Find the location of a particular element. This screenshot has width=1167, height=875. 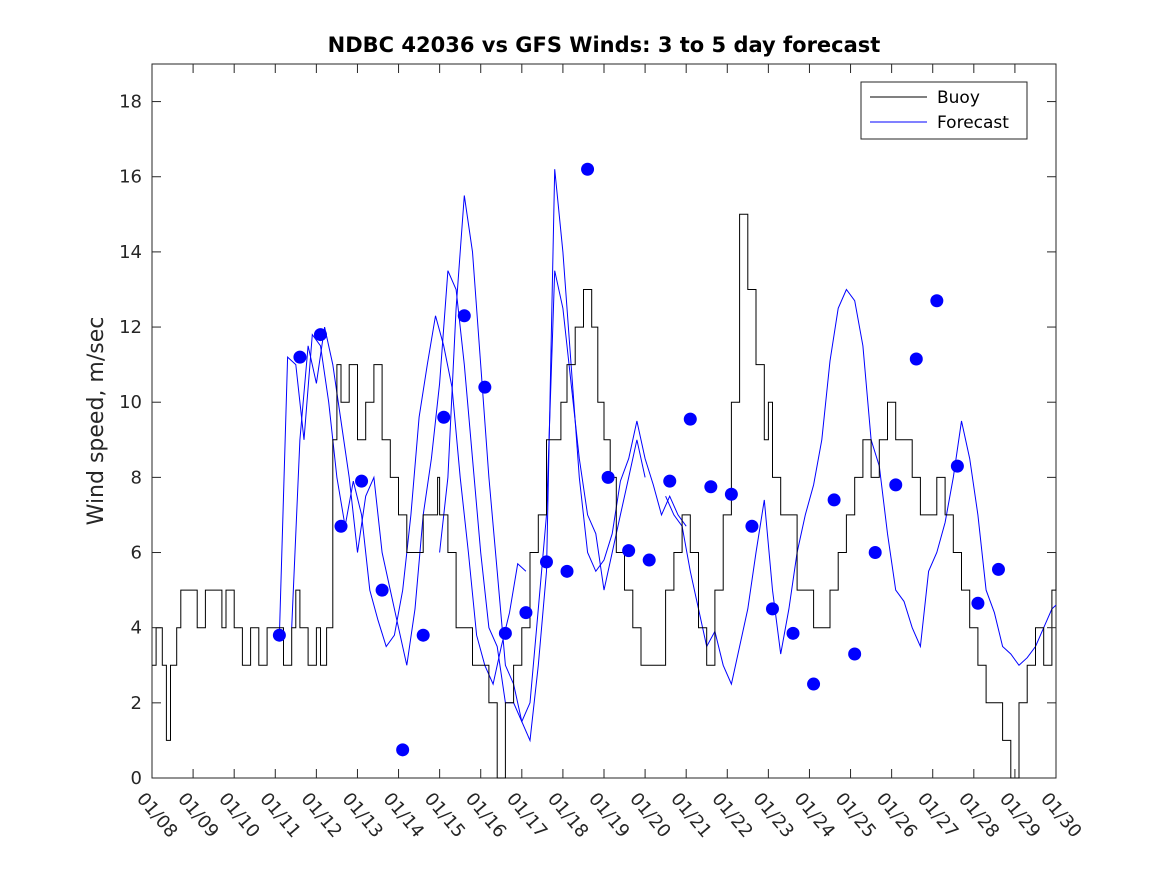

legend-forecast-label: Forecast is located at coordinates (973, 123).